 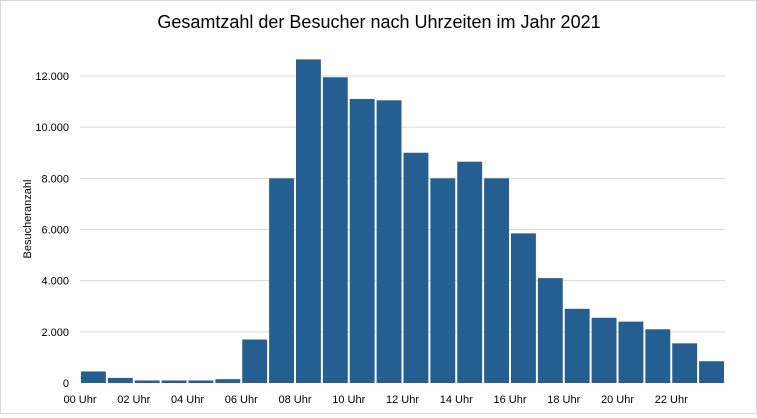 What do you see at coordinates (55, 333) in the screenshot?
I see `y-tick-label: 2.000` at bounding box center [55, 333].